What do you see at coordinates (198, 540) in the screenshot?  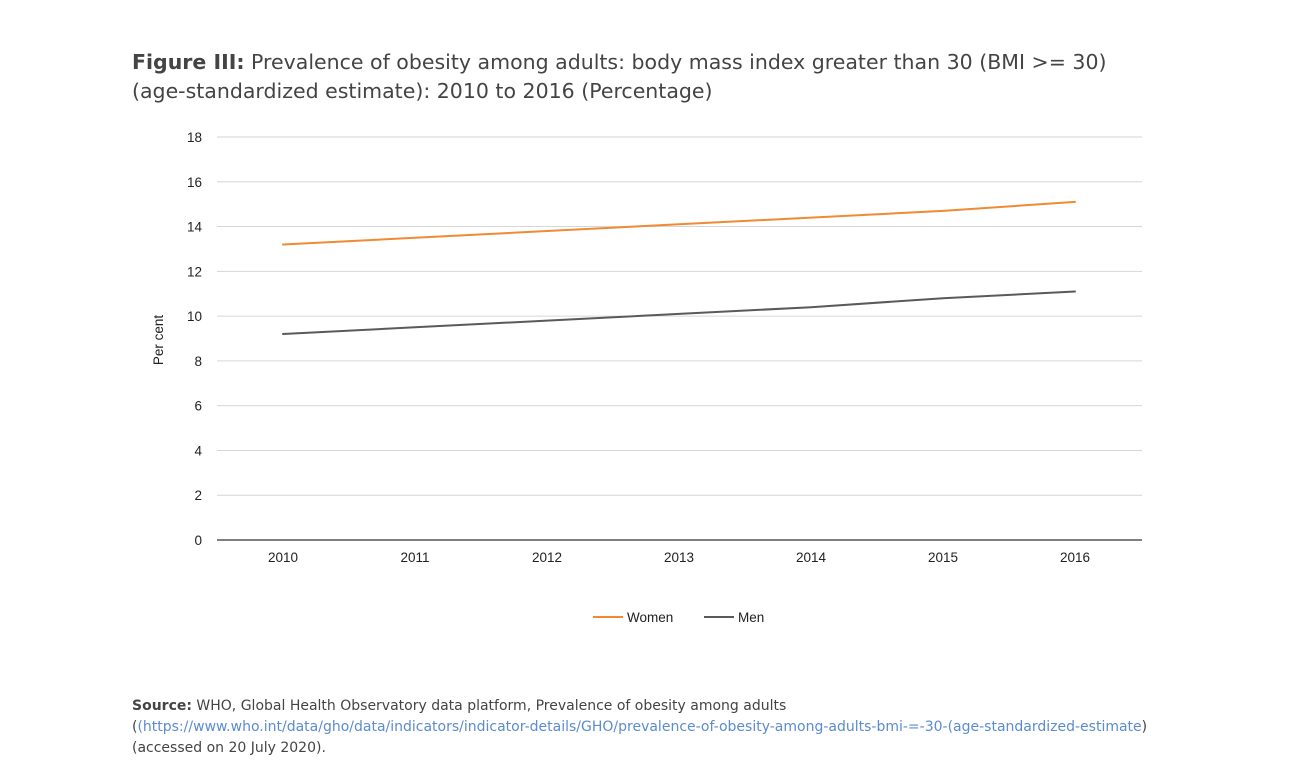 I see `y-tick-label: 0` at bounding box center [198, 540].